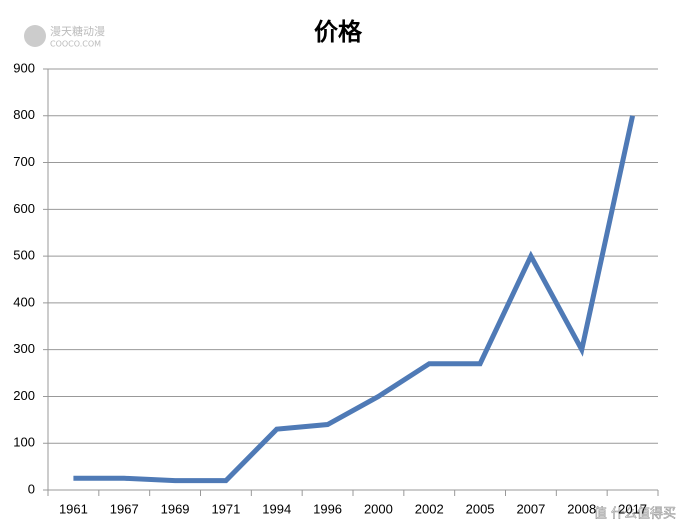  I want to click on y-tick-label: 900, so click(24, 67).